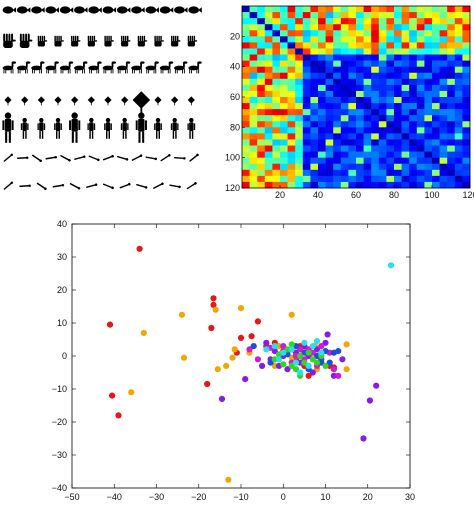  Describe the element at coordinates (59, 41) in the screenshot. I see `hand-icon` at that location.